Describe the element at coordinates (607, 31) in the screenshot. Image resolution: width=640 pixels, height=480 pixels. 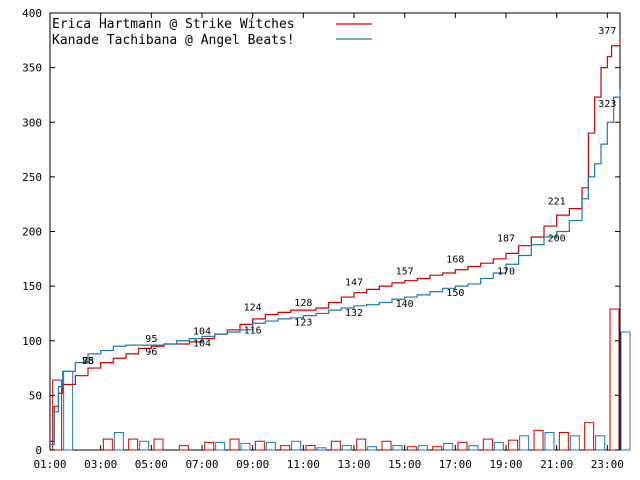
I see `data-label-0: 377` at that location.